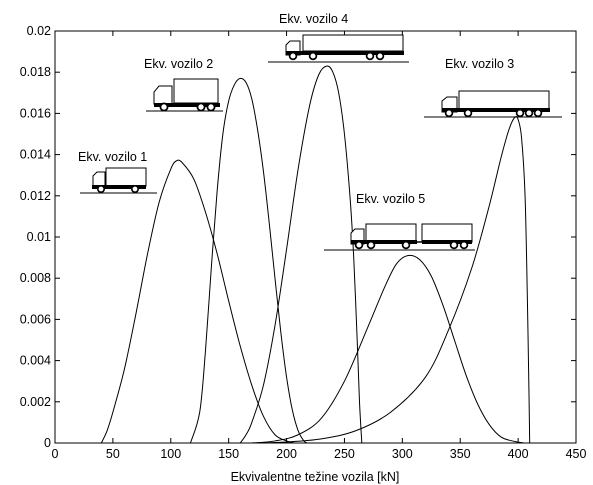 This screenshot has height=485, width=593. I want to click on truck-trailer-5-axle-icon, so click(493, 104).